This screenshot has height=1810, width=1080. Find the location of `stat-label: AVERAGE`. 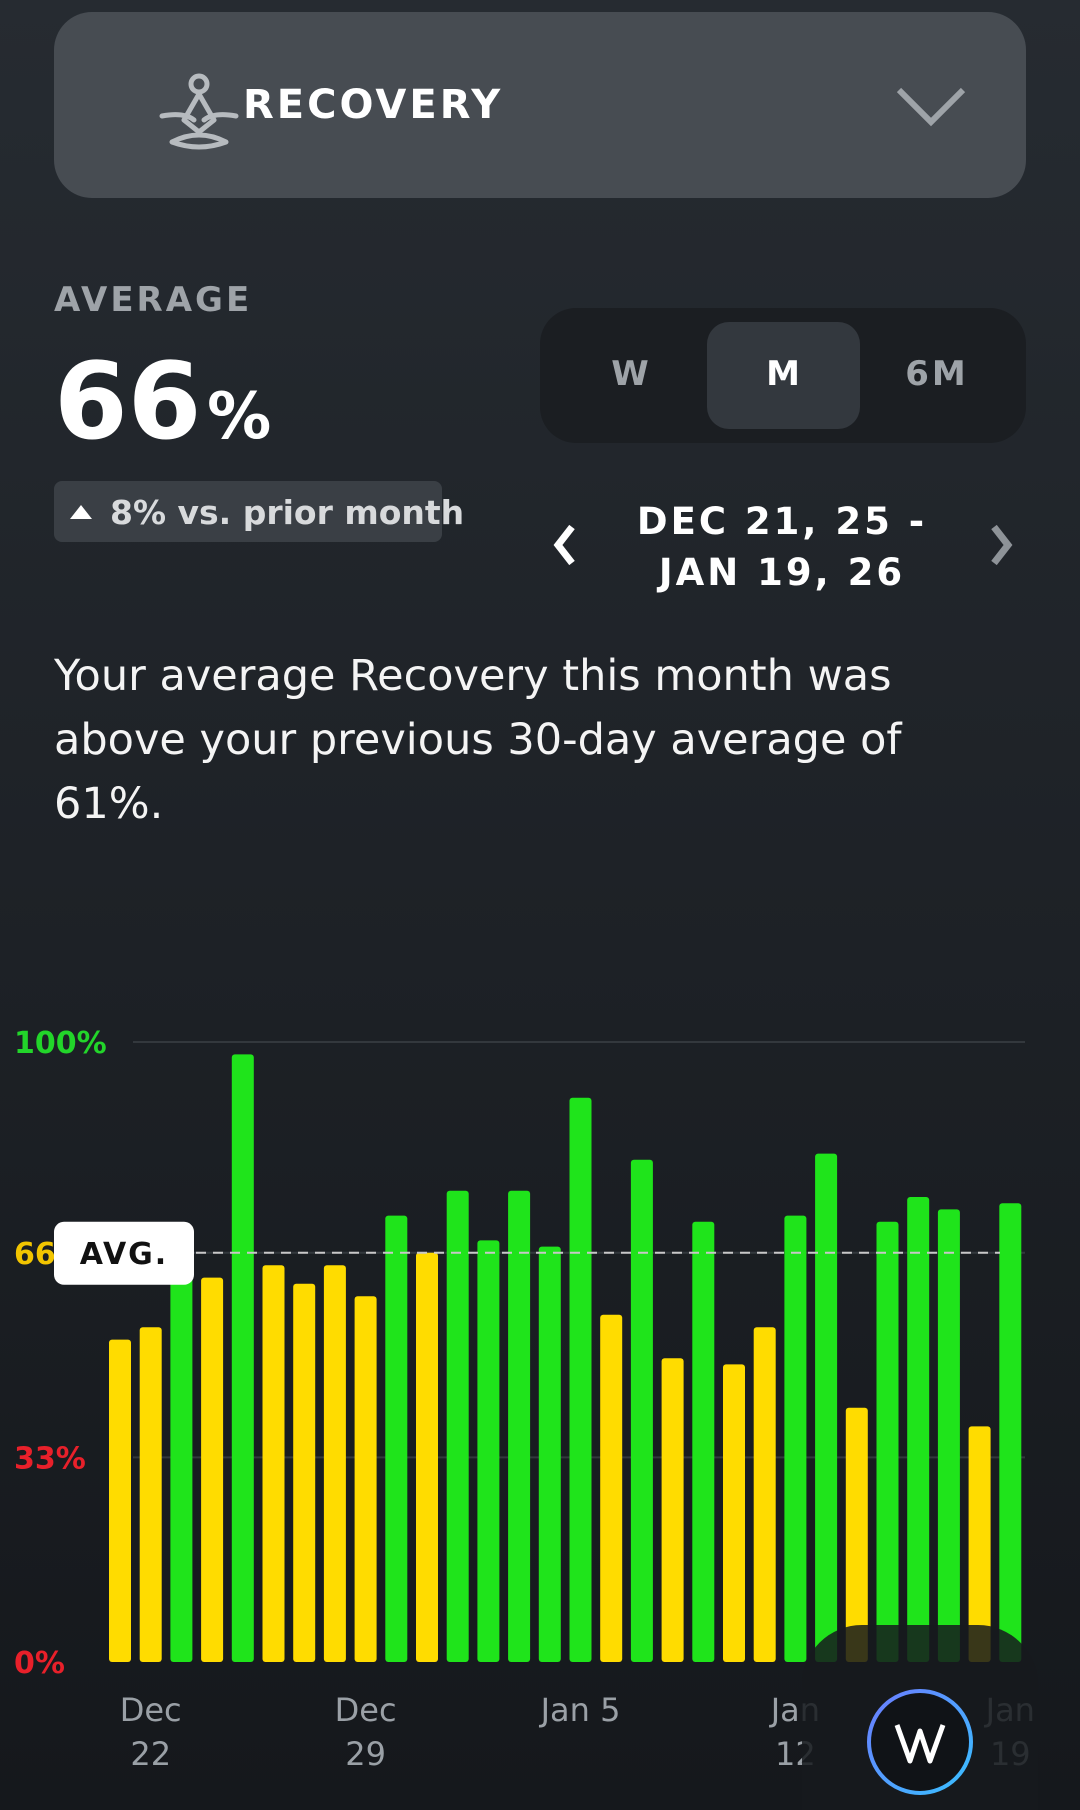

stat-label: AVERAGE is located at coordinates (153, 300).